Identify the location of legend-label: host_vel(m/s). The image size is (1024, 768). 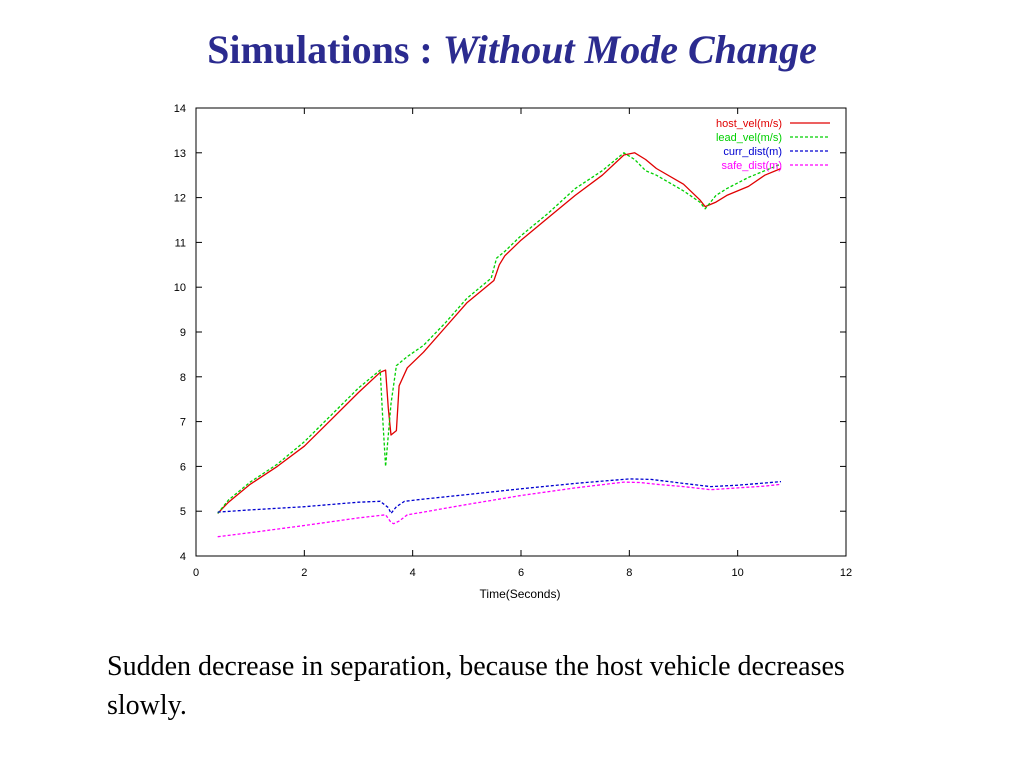
(749, 124).